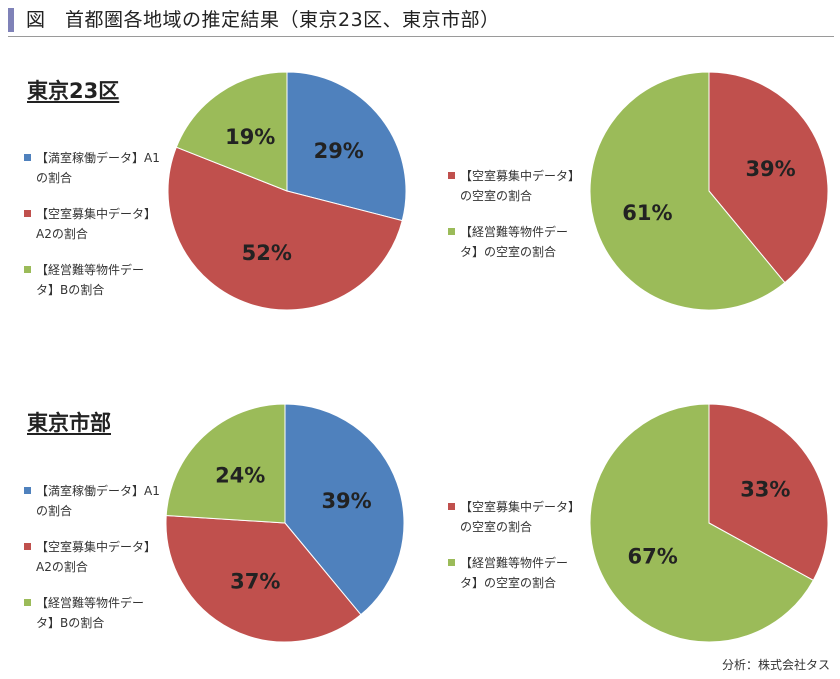 Image resolution: width=840 pixels, height=679 pixels. Describe the element at coordinates (240, 475) in the screenshot. I see `pie-data-label: 24%` at that location.